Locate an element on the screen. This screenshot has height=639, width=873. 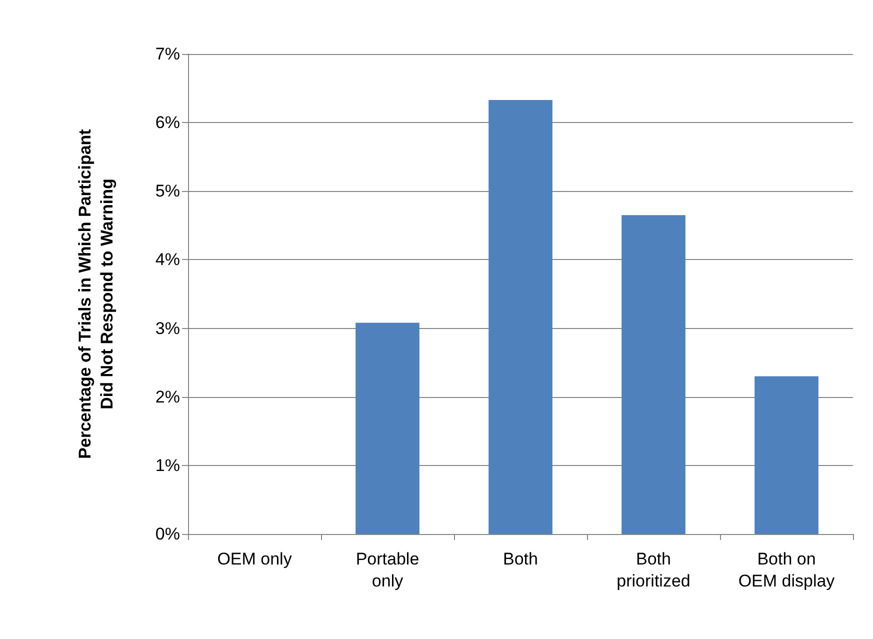
y-tick-label: 2% is located at coordinates (167, 396).